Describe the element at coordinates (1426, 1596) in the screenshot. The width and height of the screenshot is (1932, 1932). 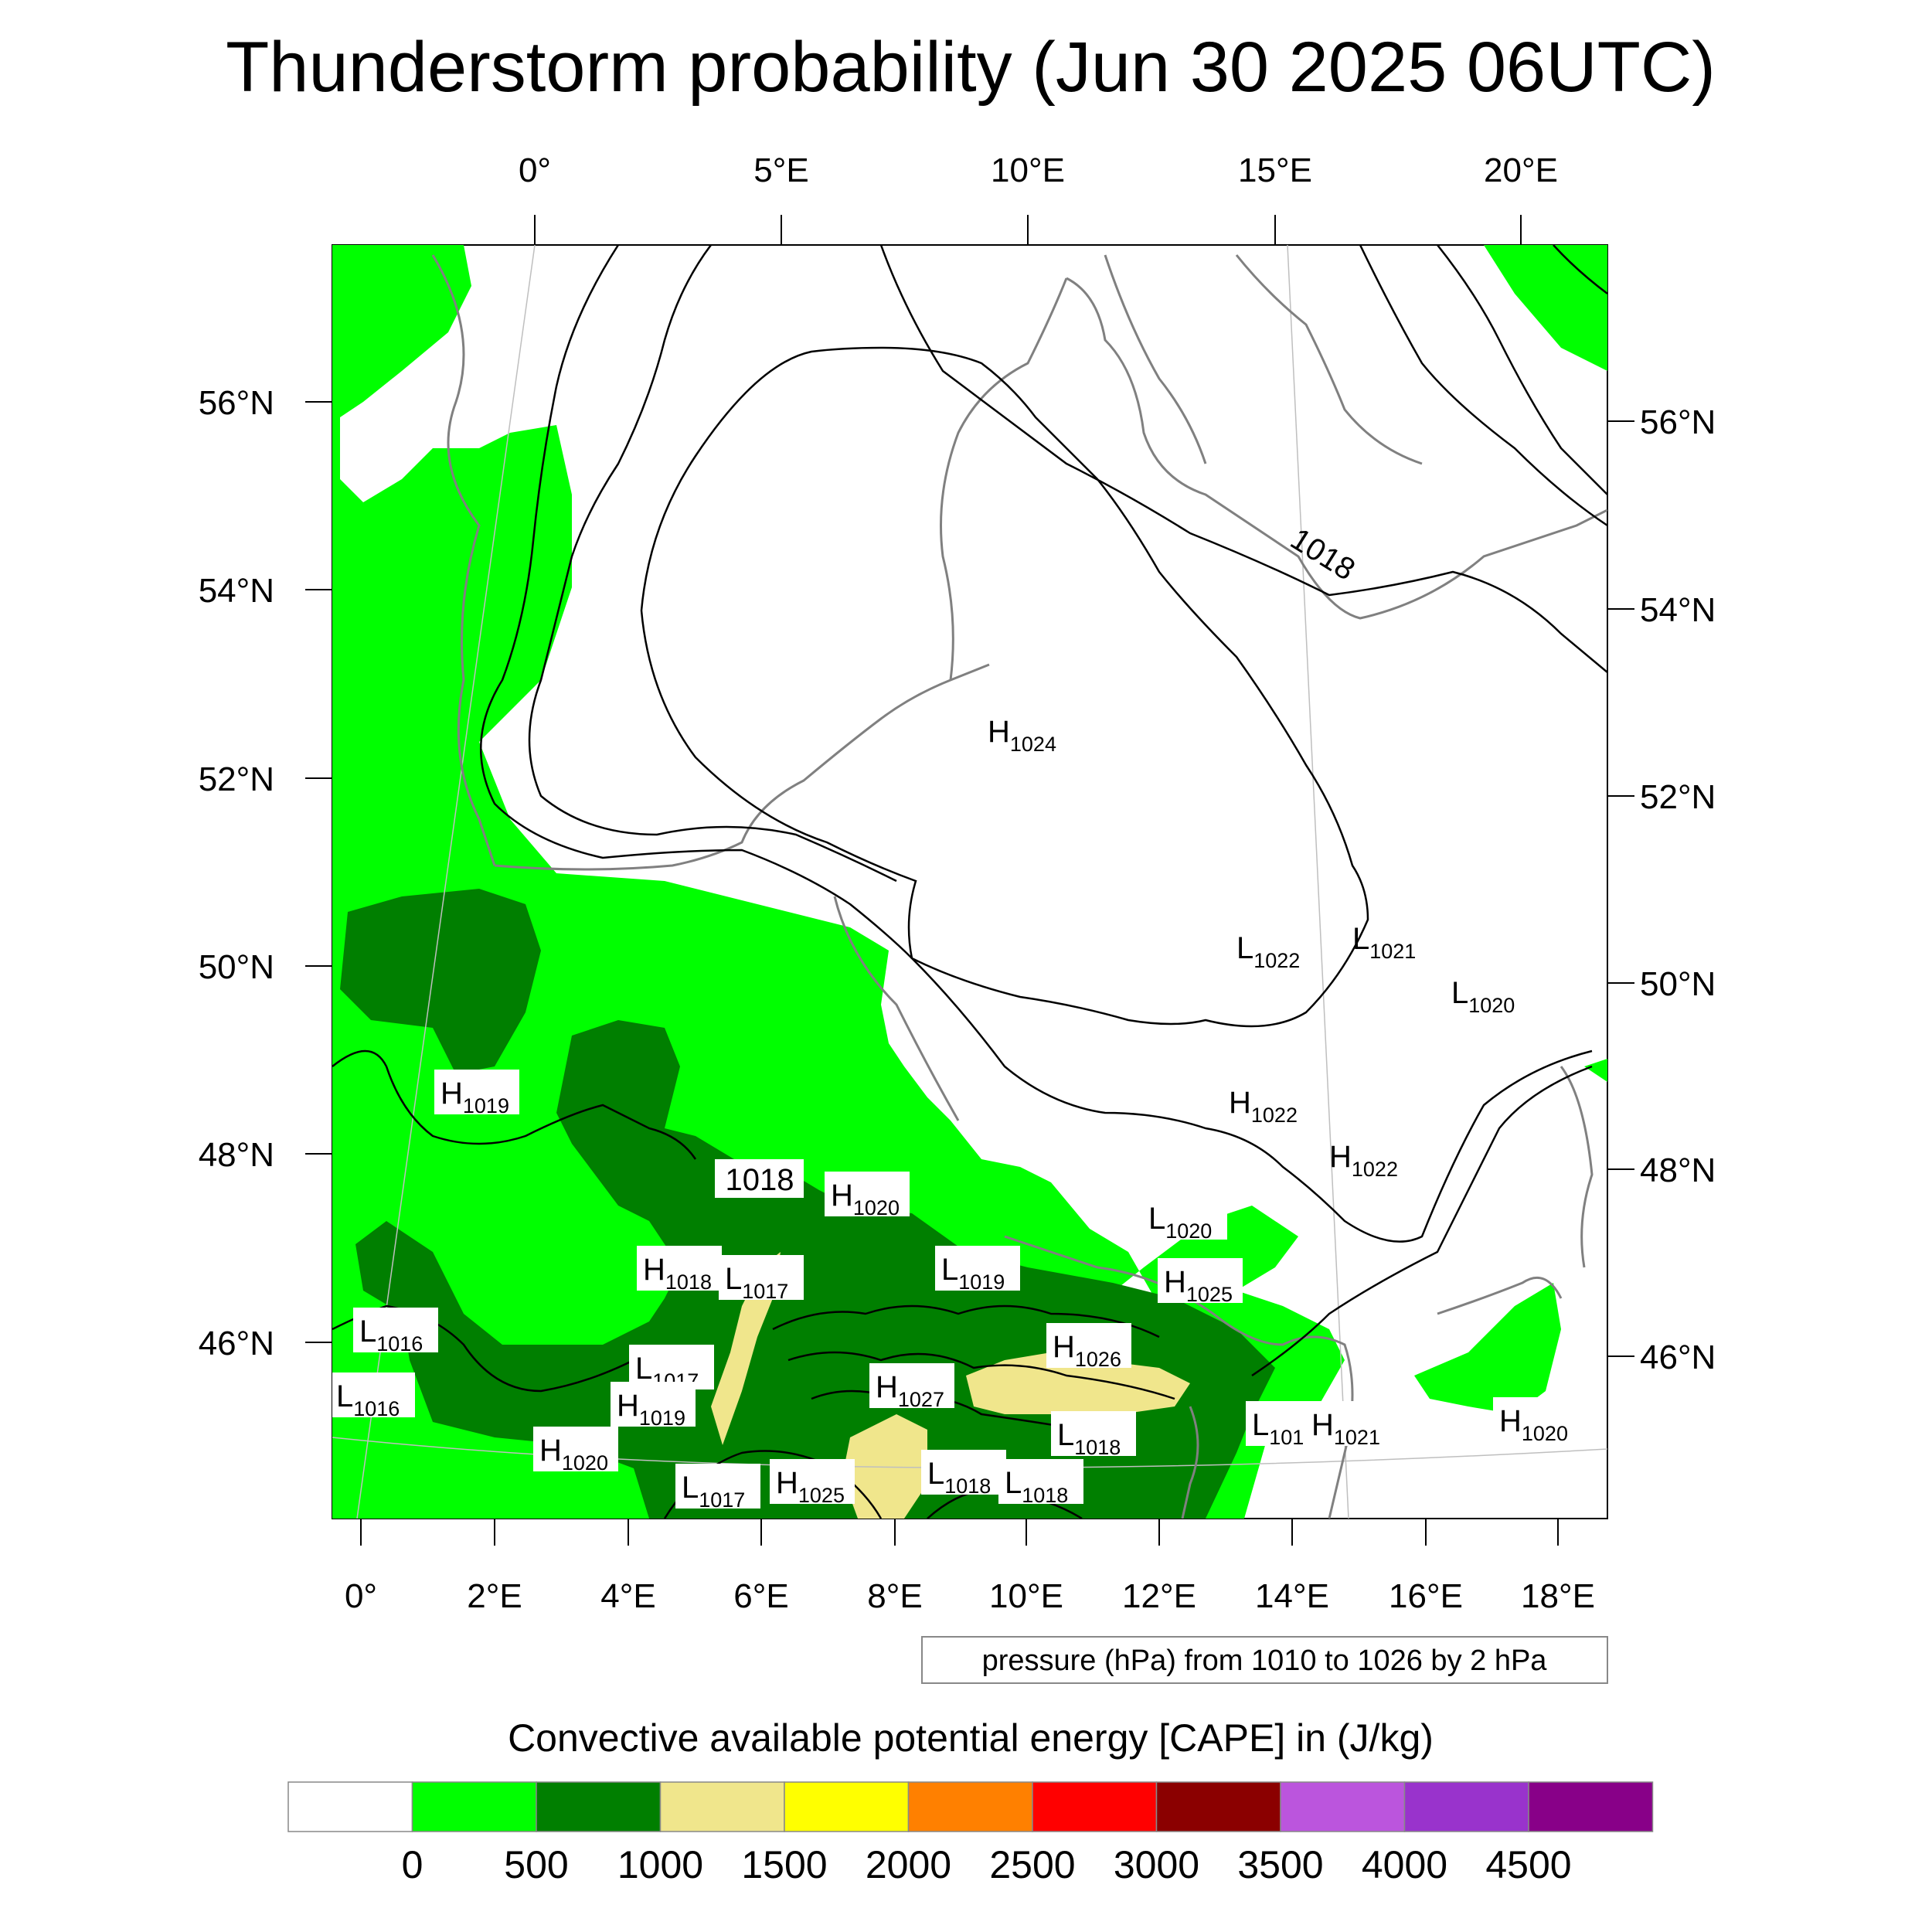
I see `bottom-lon-label: 16°E` at that location.